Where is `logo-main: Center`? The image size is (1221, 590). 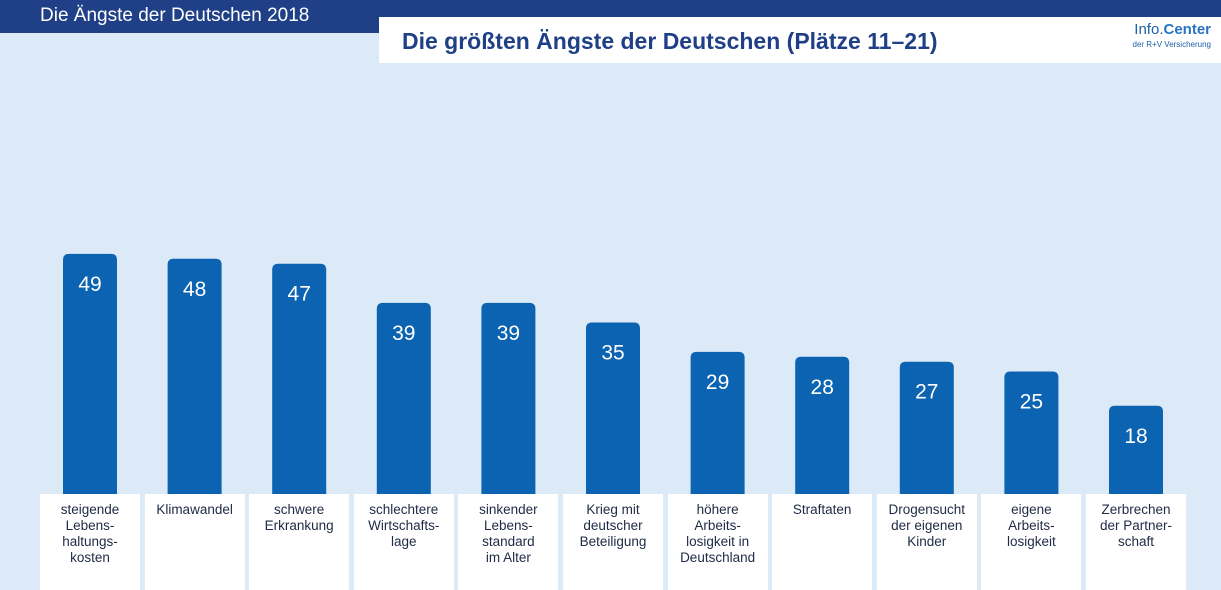
logo-main: Center is located at coordinates (1187, 29).